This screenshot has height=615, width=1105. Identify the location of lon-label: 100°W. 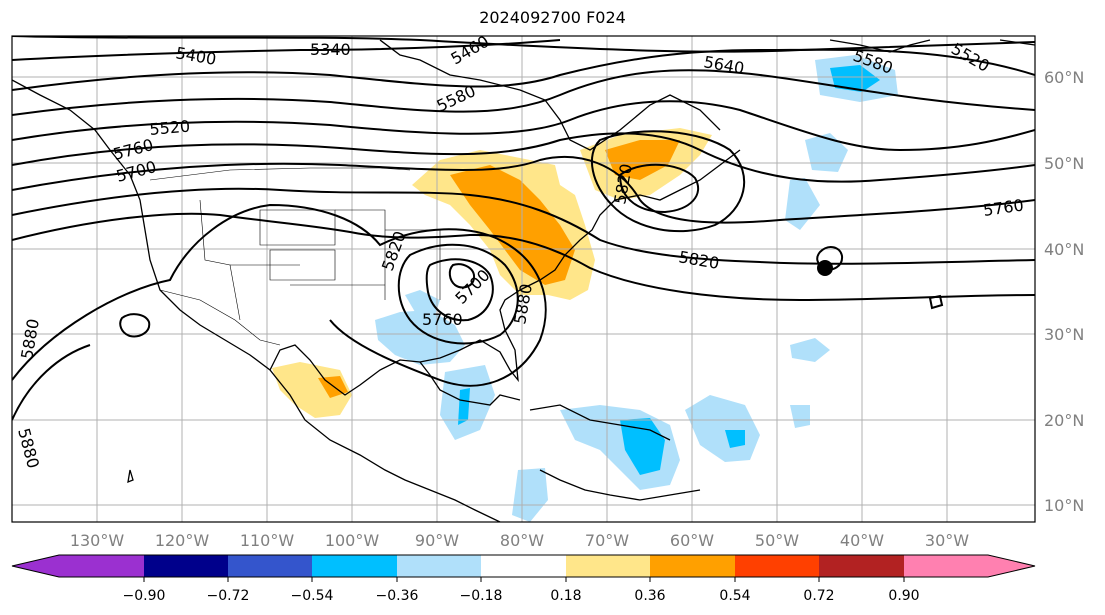
(352, 540).